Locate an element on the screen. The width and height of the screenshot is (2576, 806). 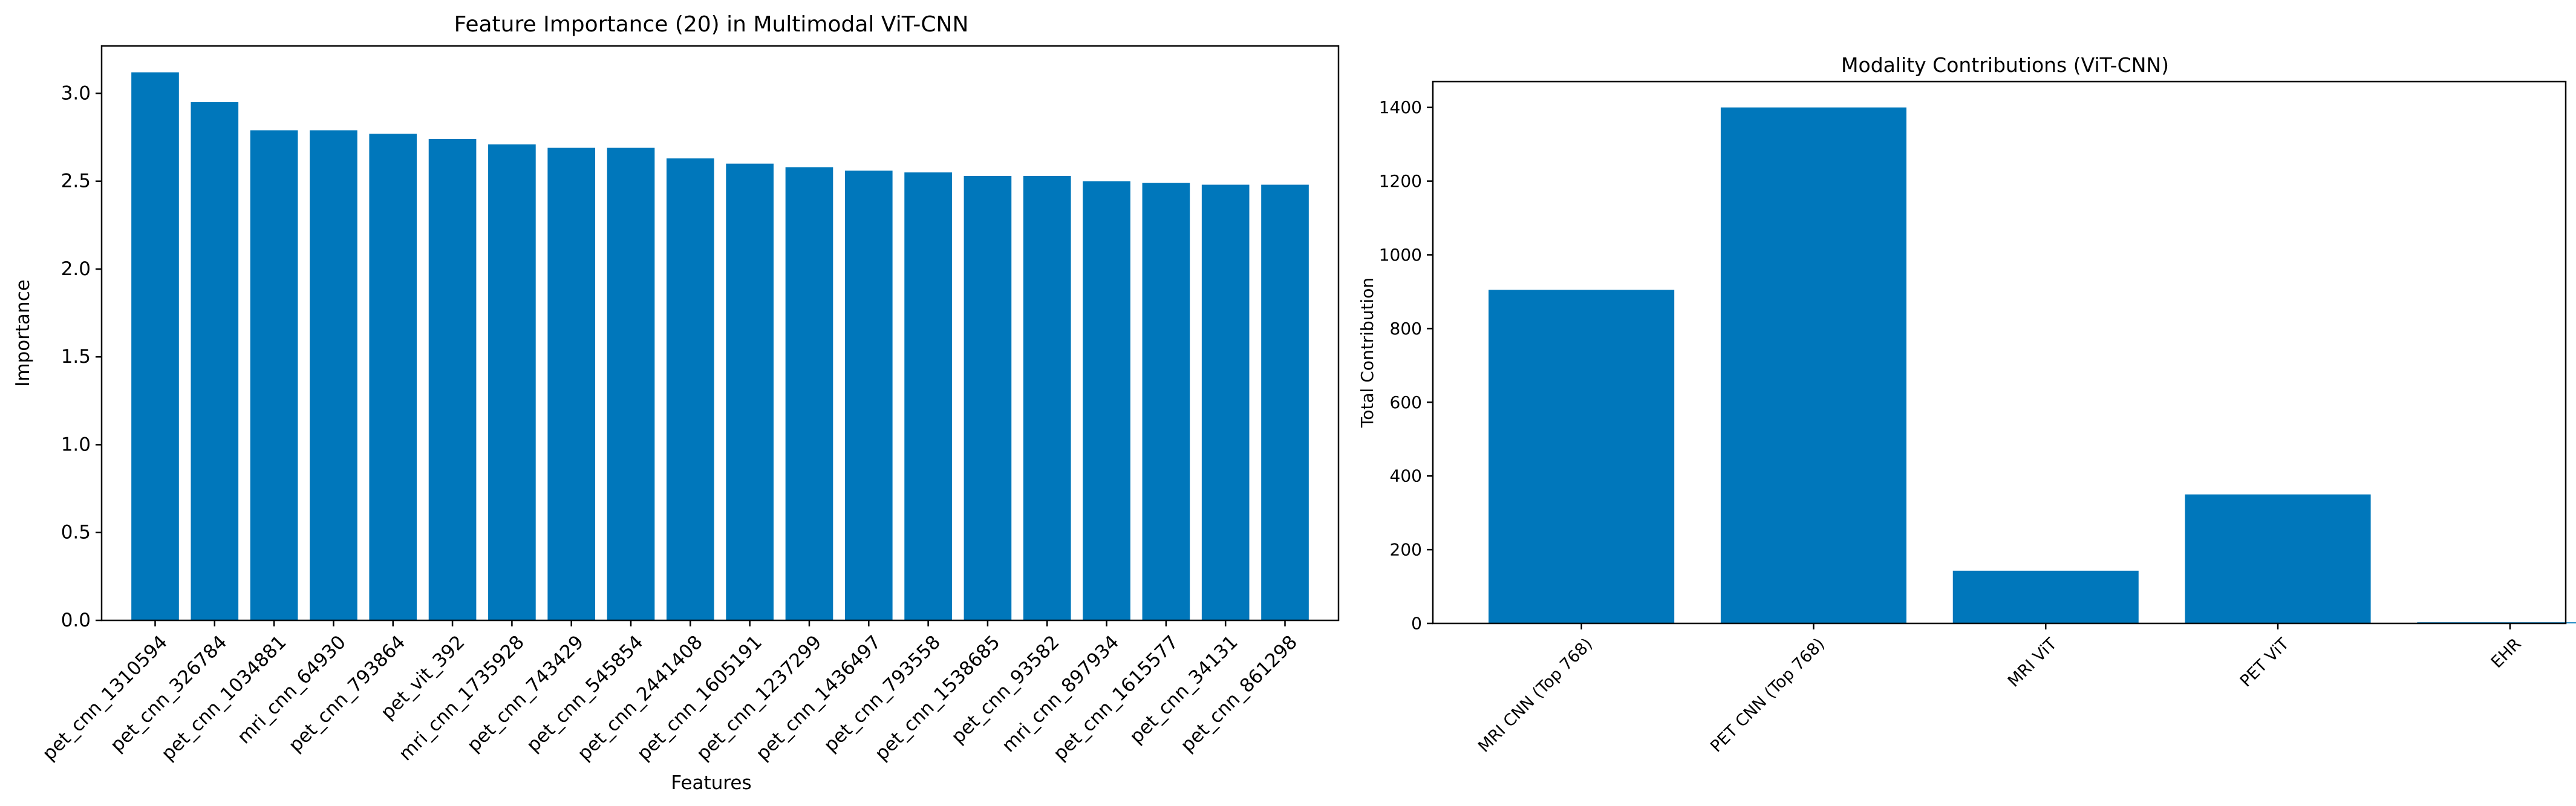
x-axis-label: Features is located at coordinates (711, 783).